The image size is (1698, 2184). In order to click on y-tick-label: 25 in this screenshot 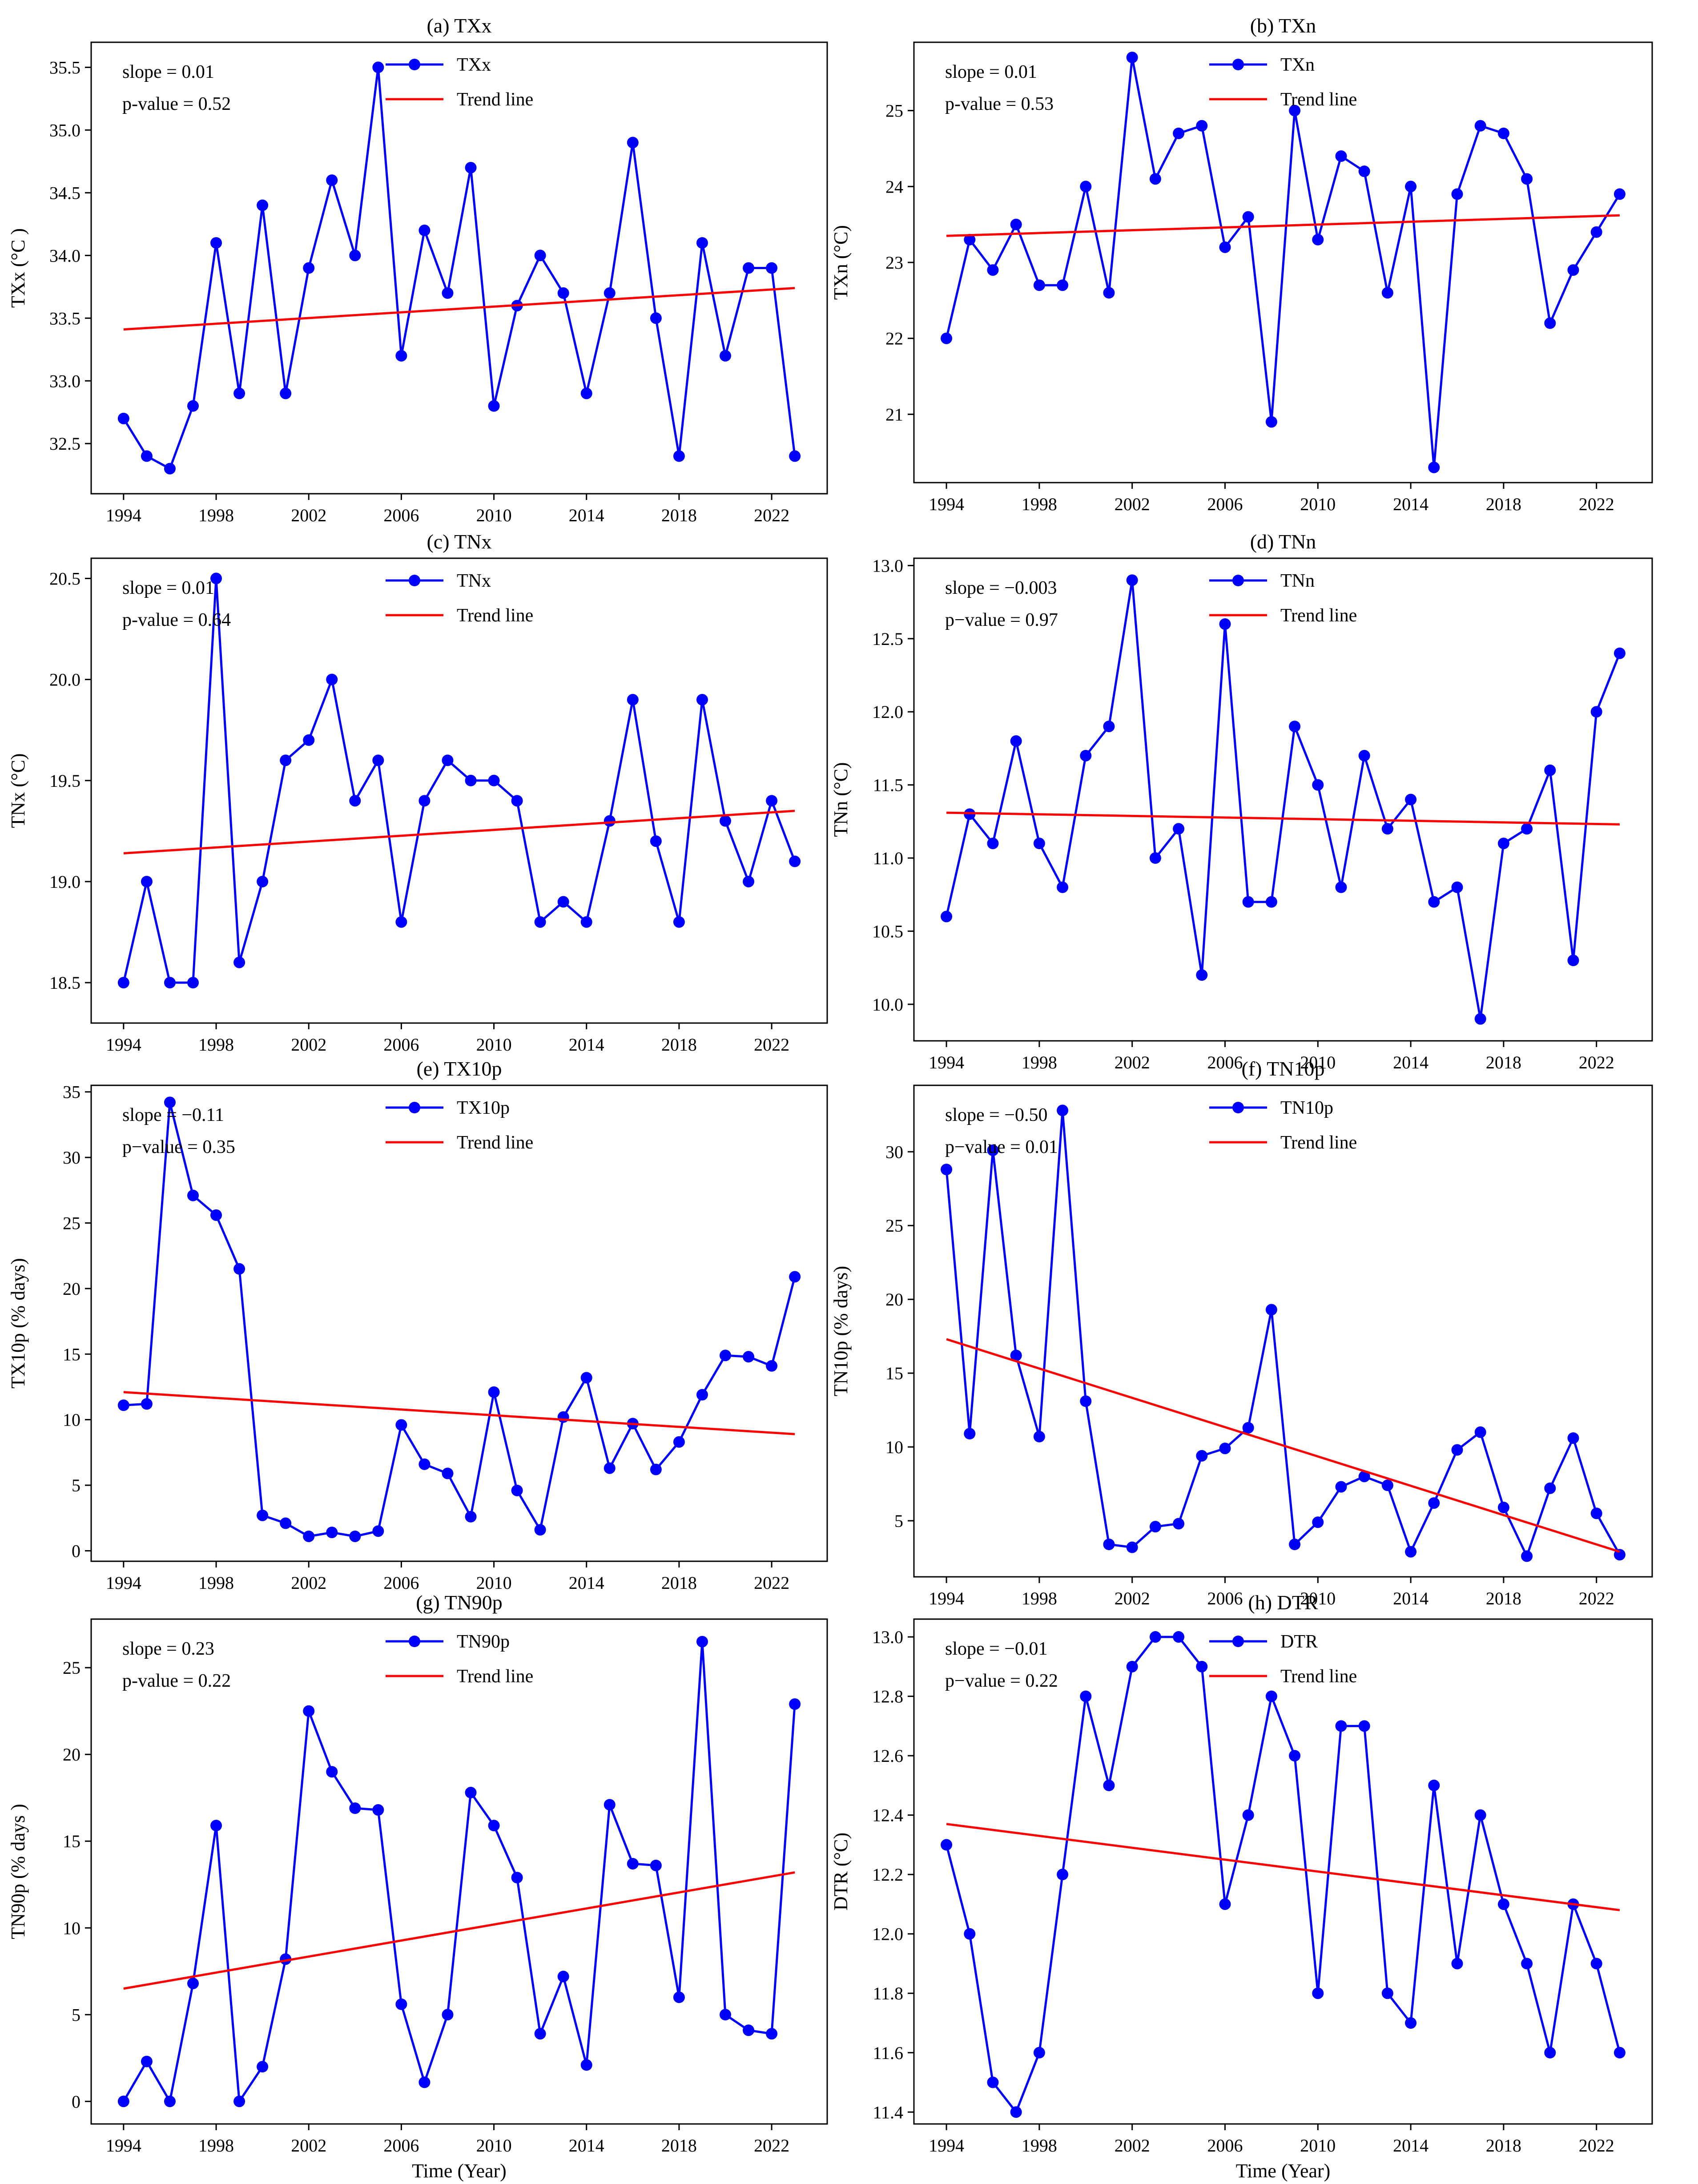, I will do `click(894, 111)`.